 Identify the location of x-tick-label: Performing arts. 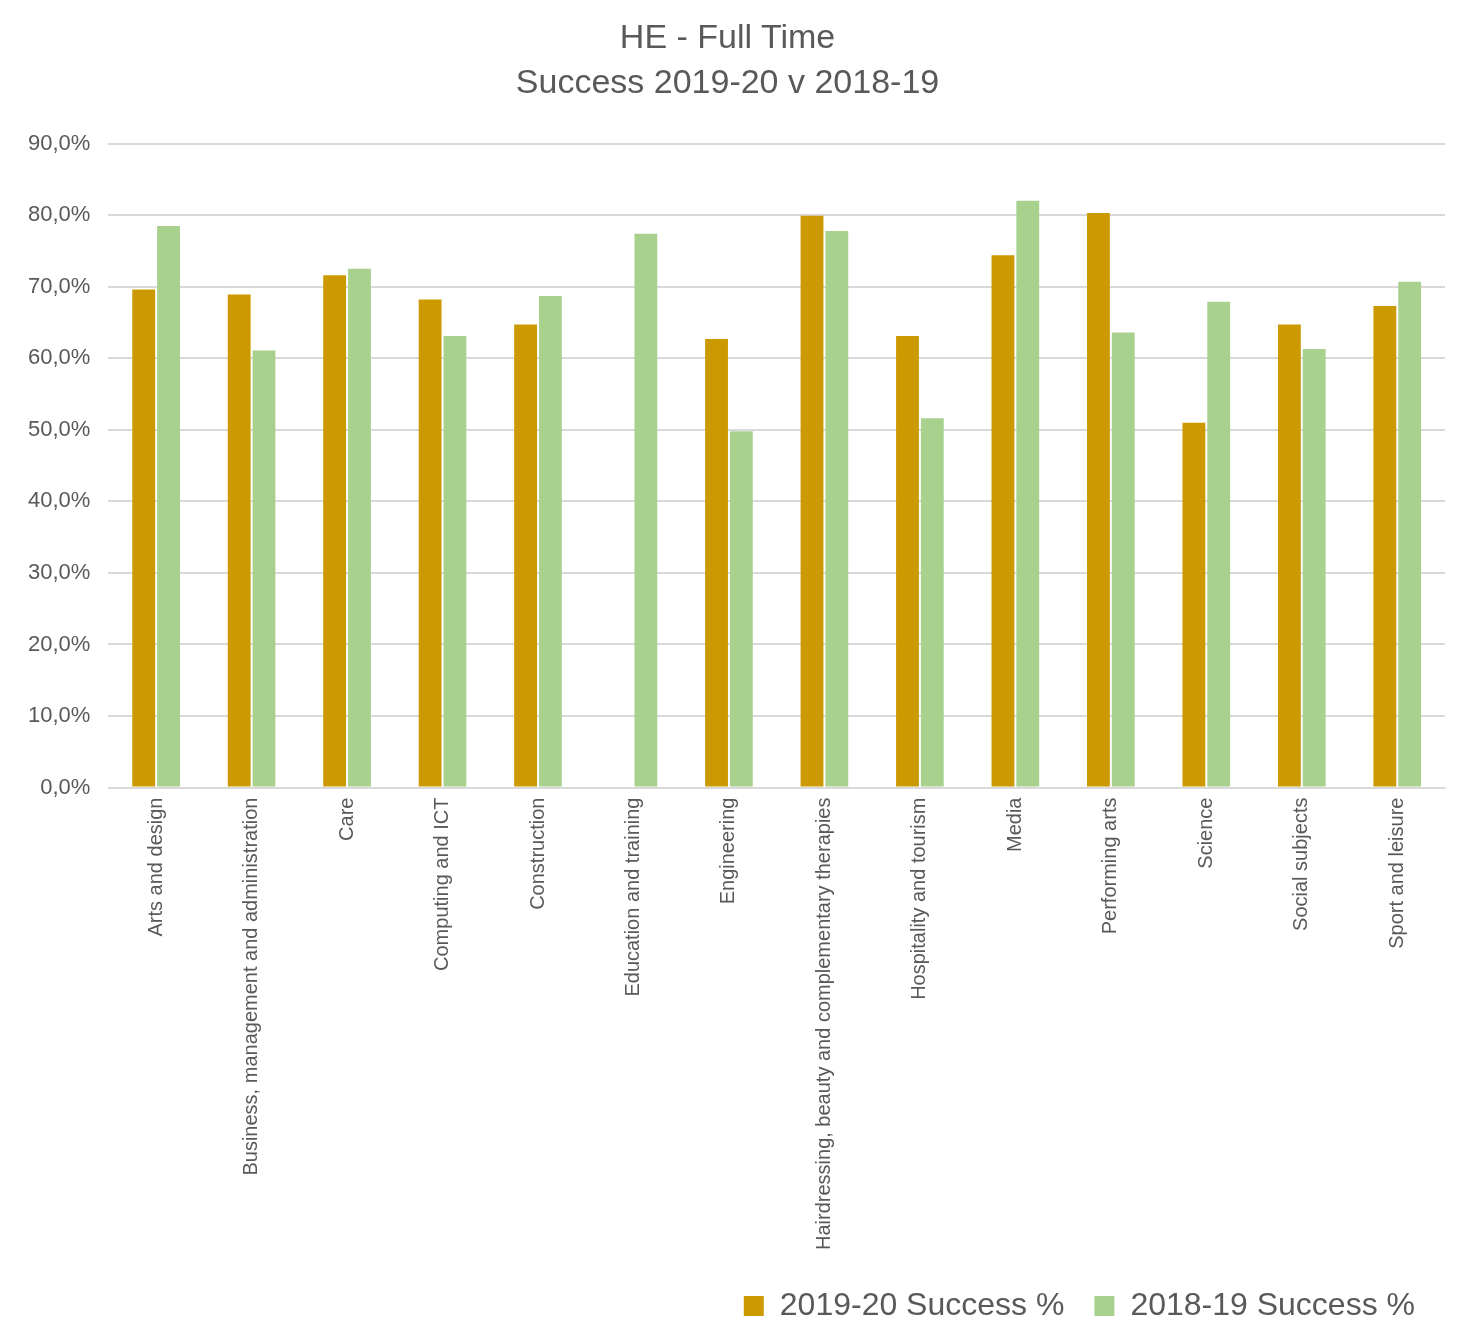
(1109, 866).